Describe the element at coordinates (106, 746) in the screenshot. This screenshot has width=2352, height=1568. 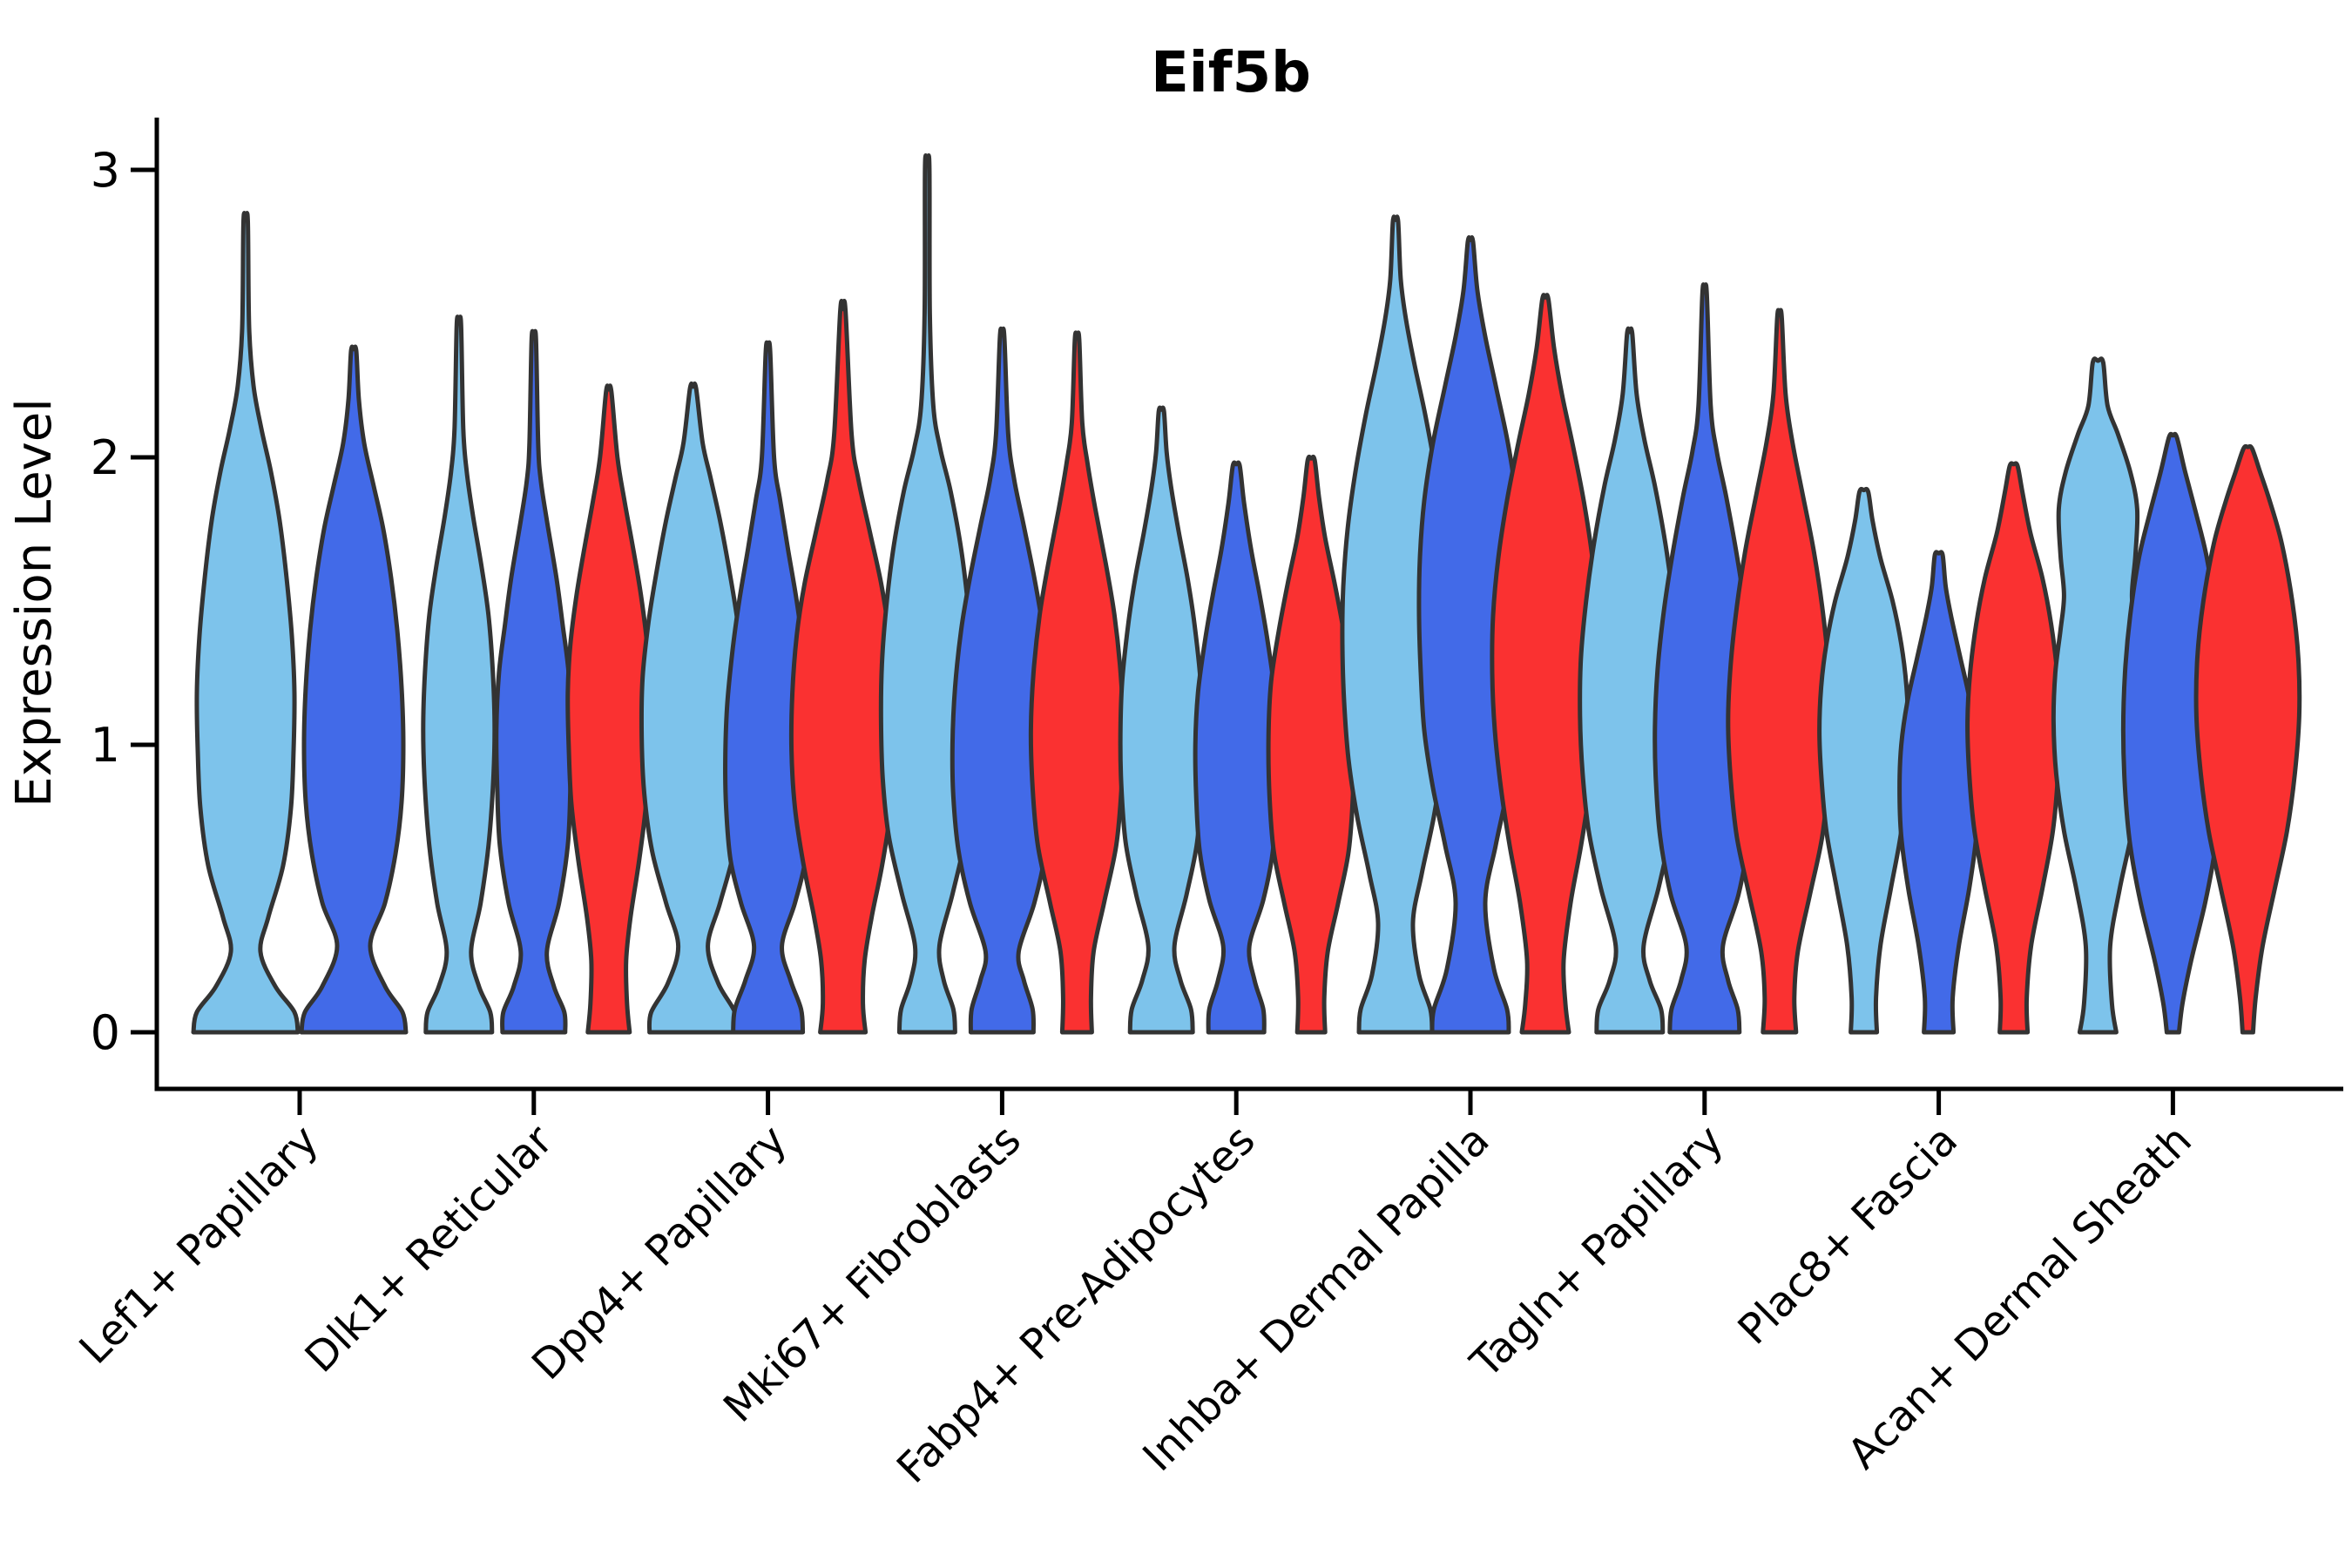
I see `y-tick-label-1: 1` at that location.